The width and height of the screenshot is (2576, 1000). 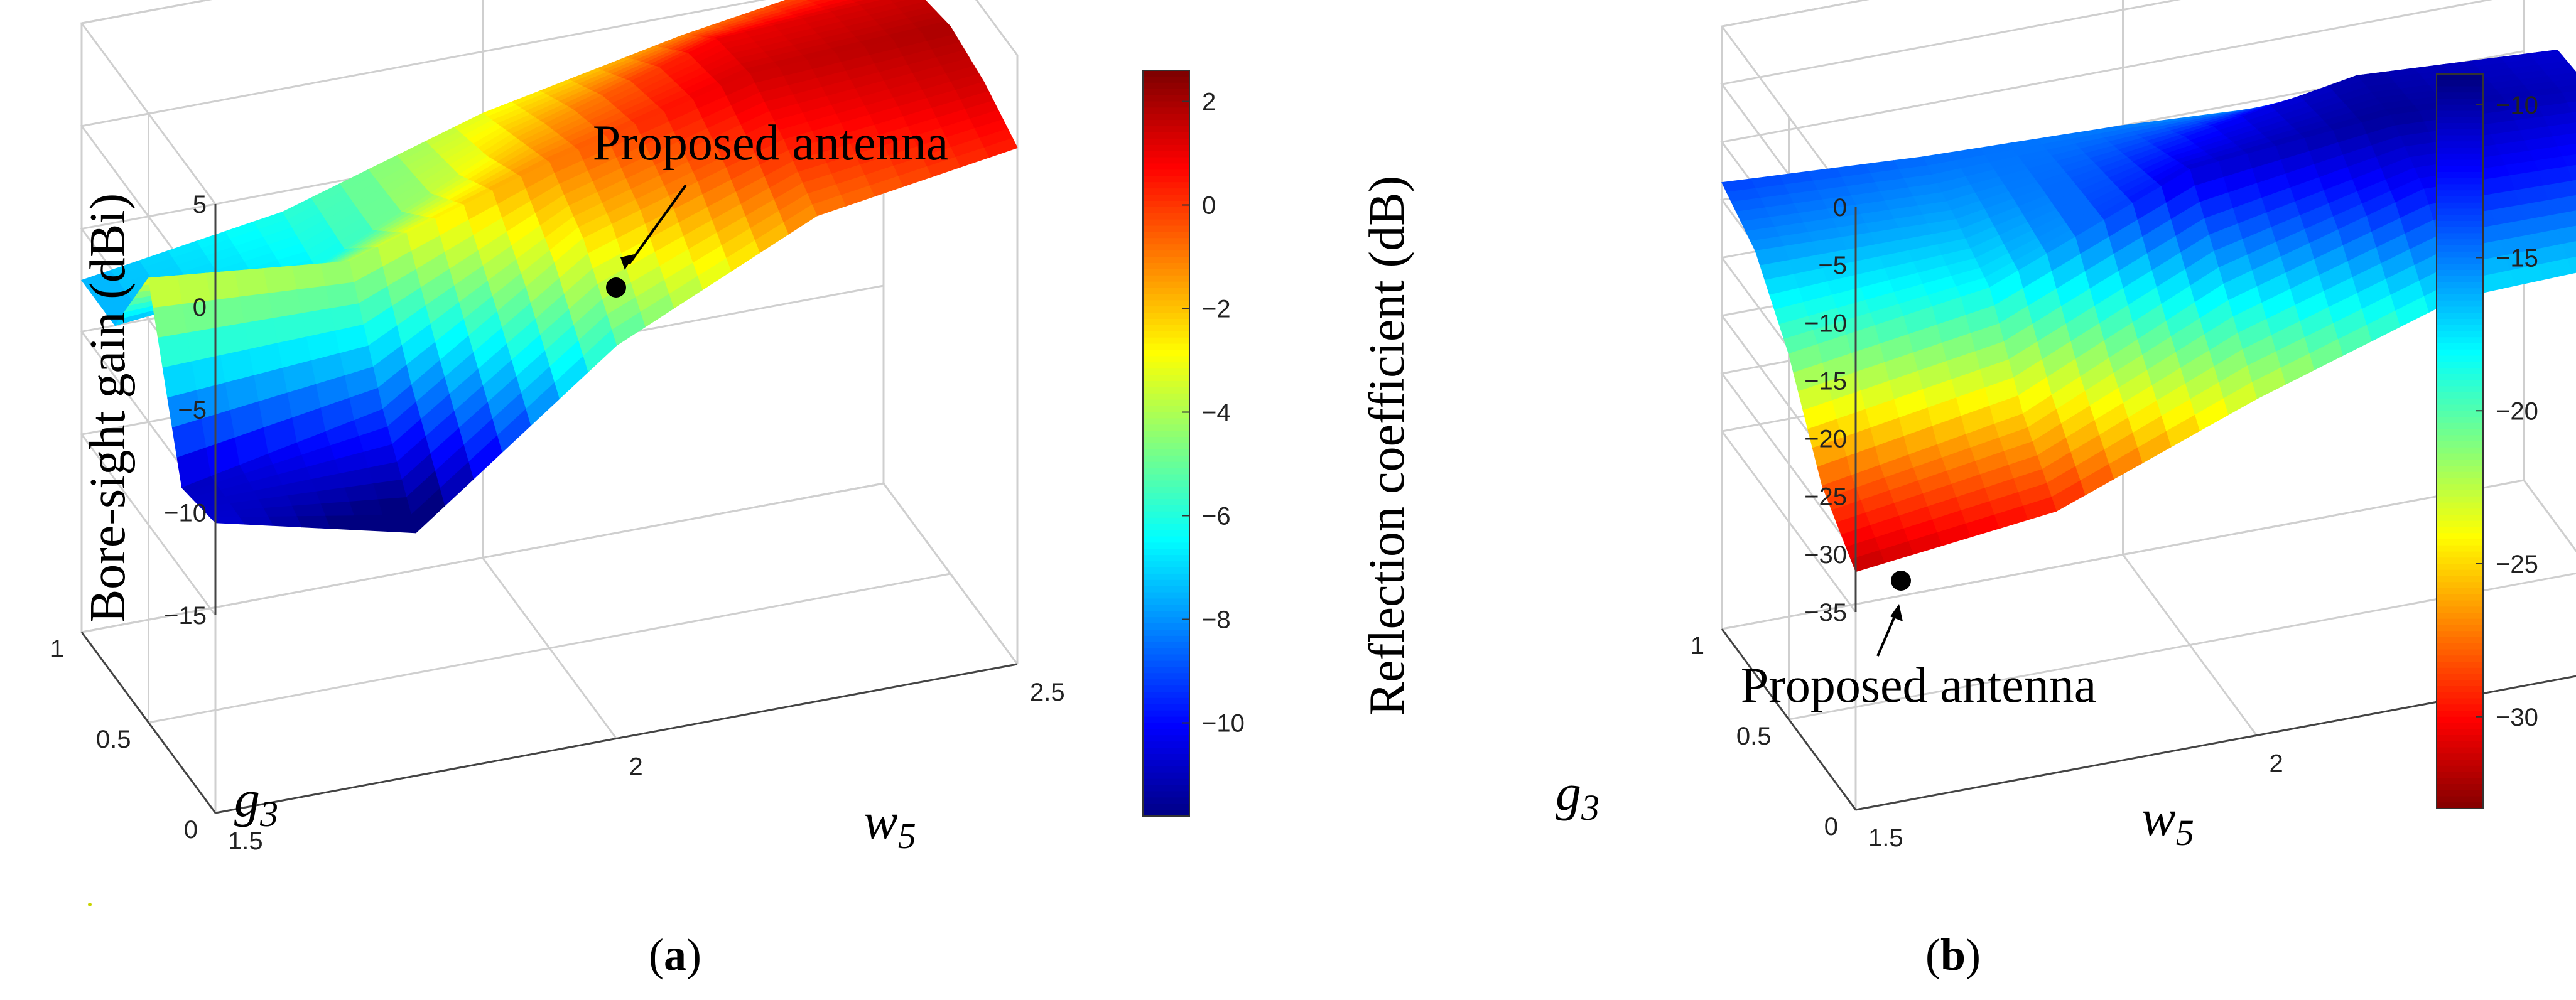 I want to click on y-tick-label: 1, so click(x=1698, y=646).